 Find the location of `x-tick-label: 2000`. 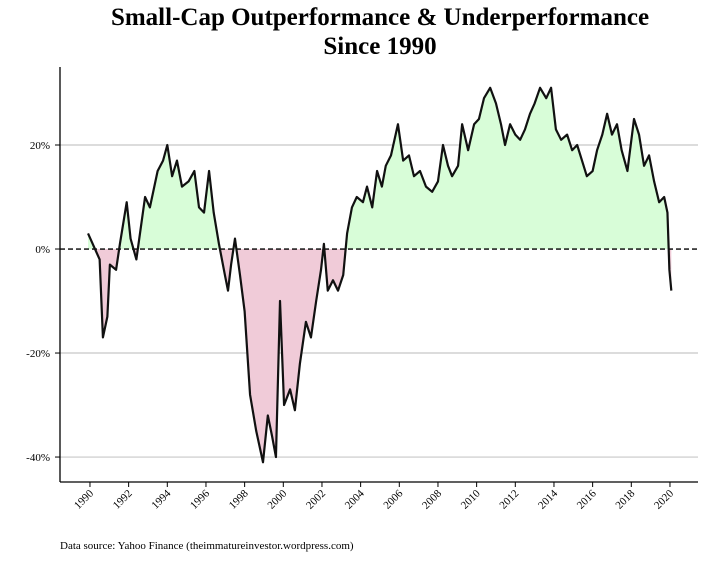

x-tick-label: 2000 is located at coordinates (277, 499).